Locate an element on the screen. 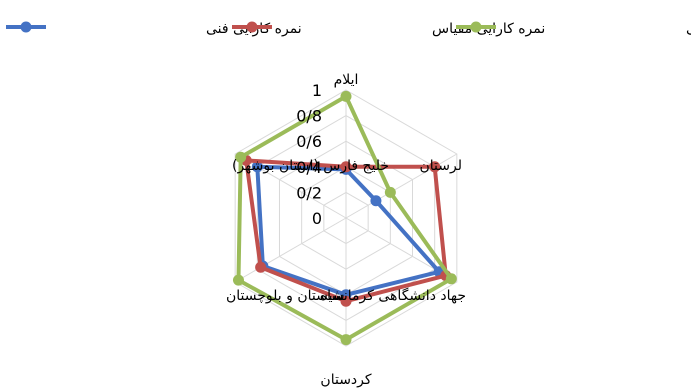 The image size is (691, 391). category-label: جهاد دانشگاهی کرمانشاه is located at coordinates (393, 295).